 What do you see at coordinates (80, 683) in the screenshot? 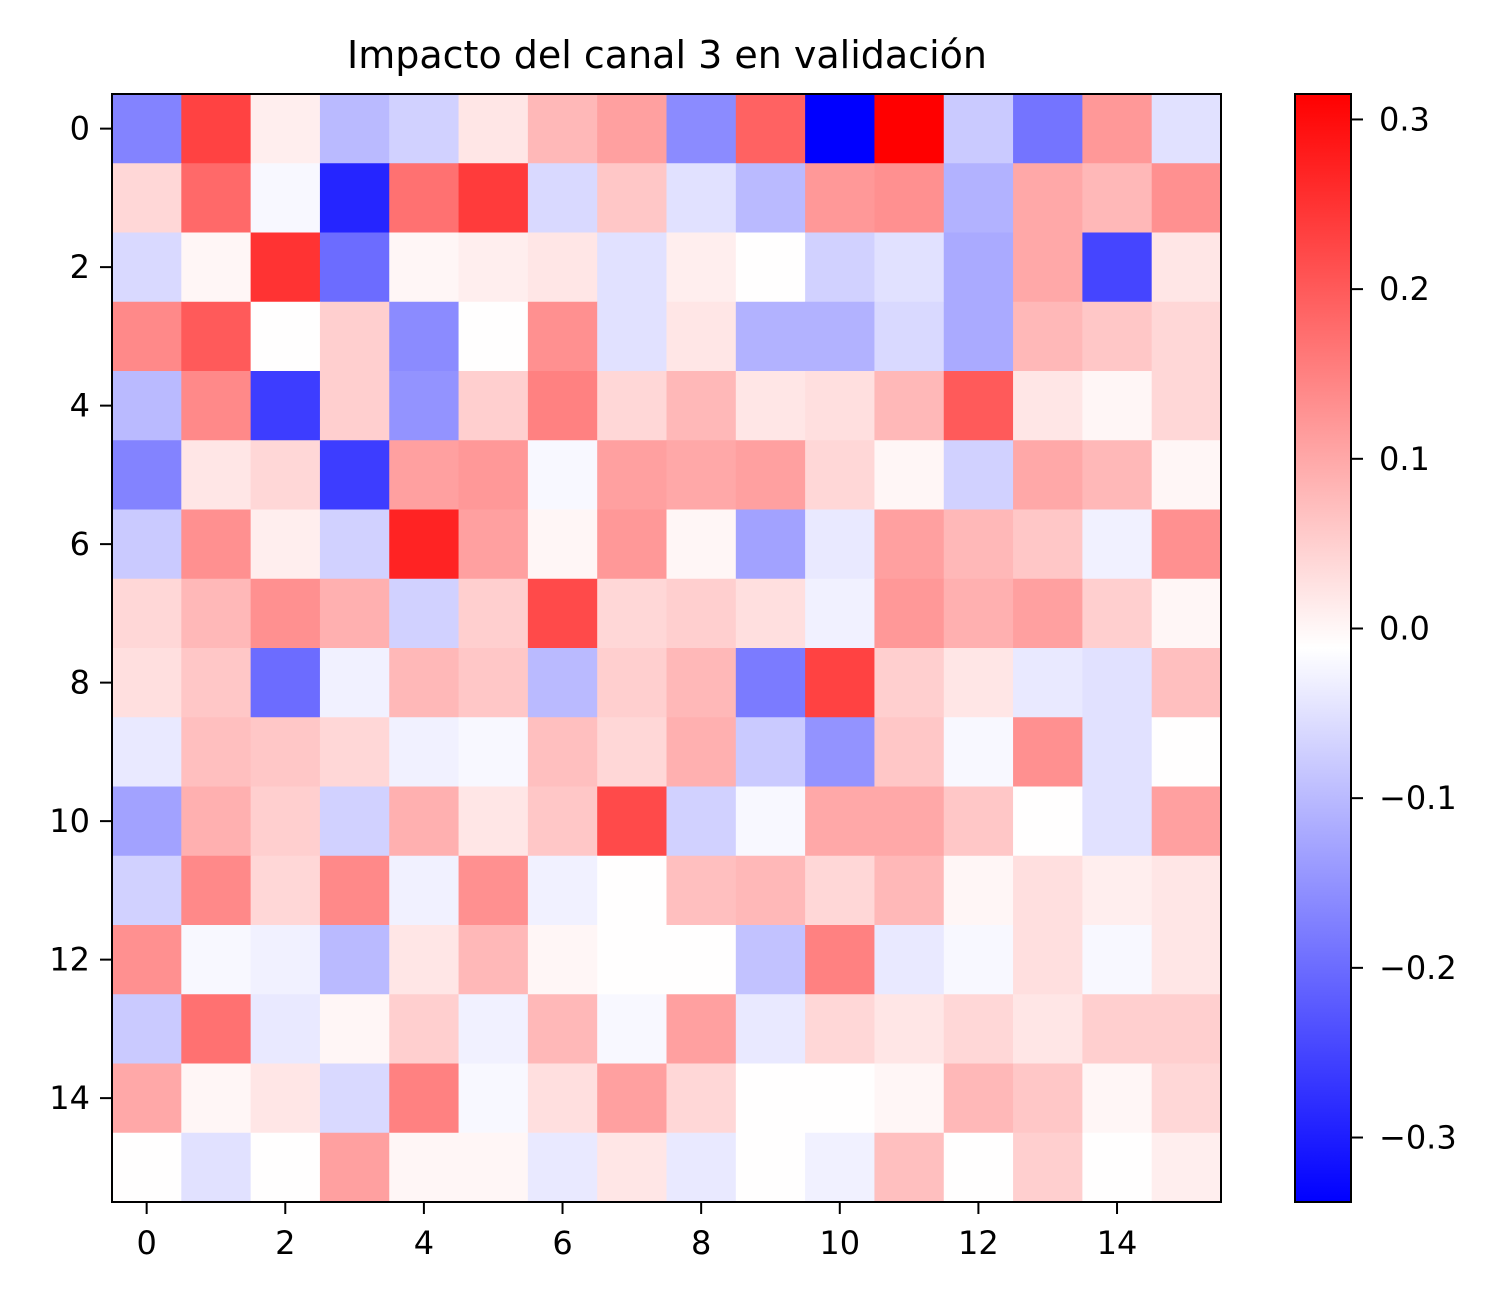
I see `y-tick-label: 8` at bounding box center [80, 683].